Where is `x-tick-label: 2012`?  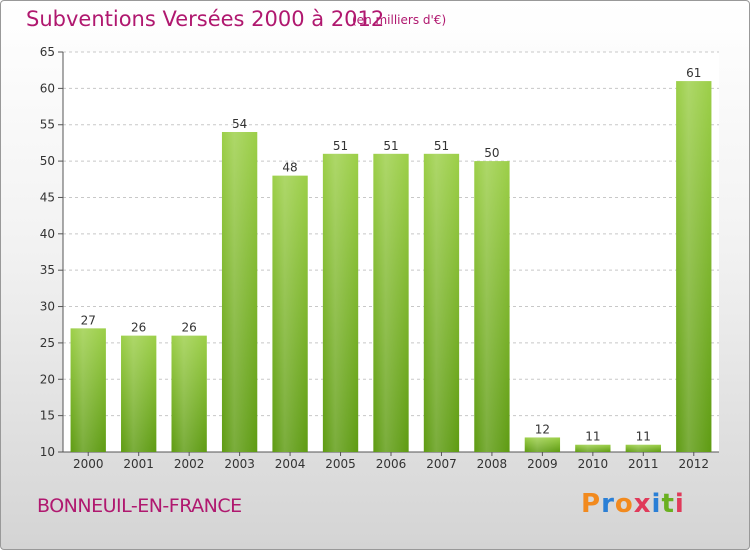 x-tick-label: 2012 is located at coordinates (693, 464).